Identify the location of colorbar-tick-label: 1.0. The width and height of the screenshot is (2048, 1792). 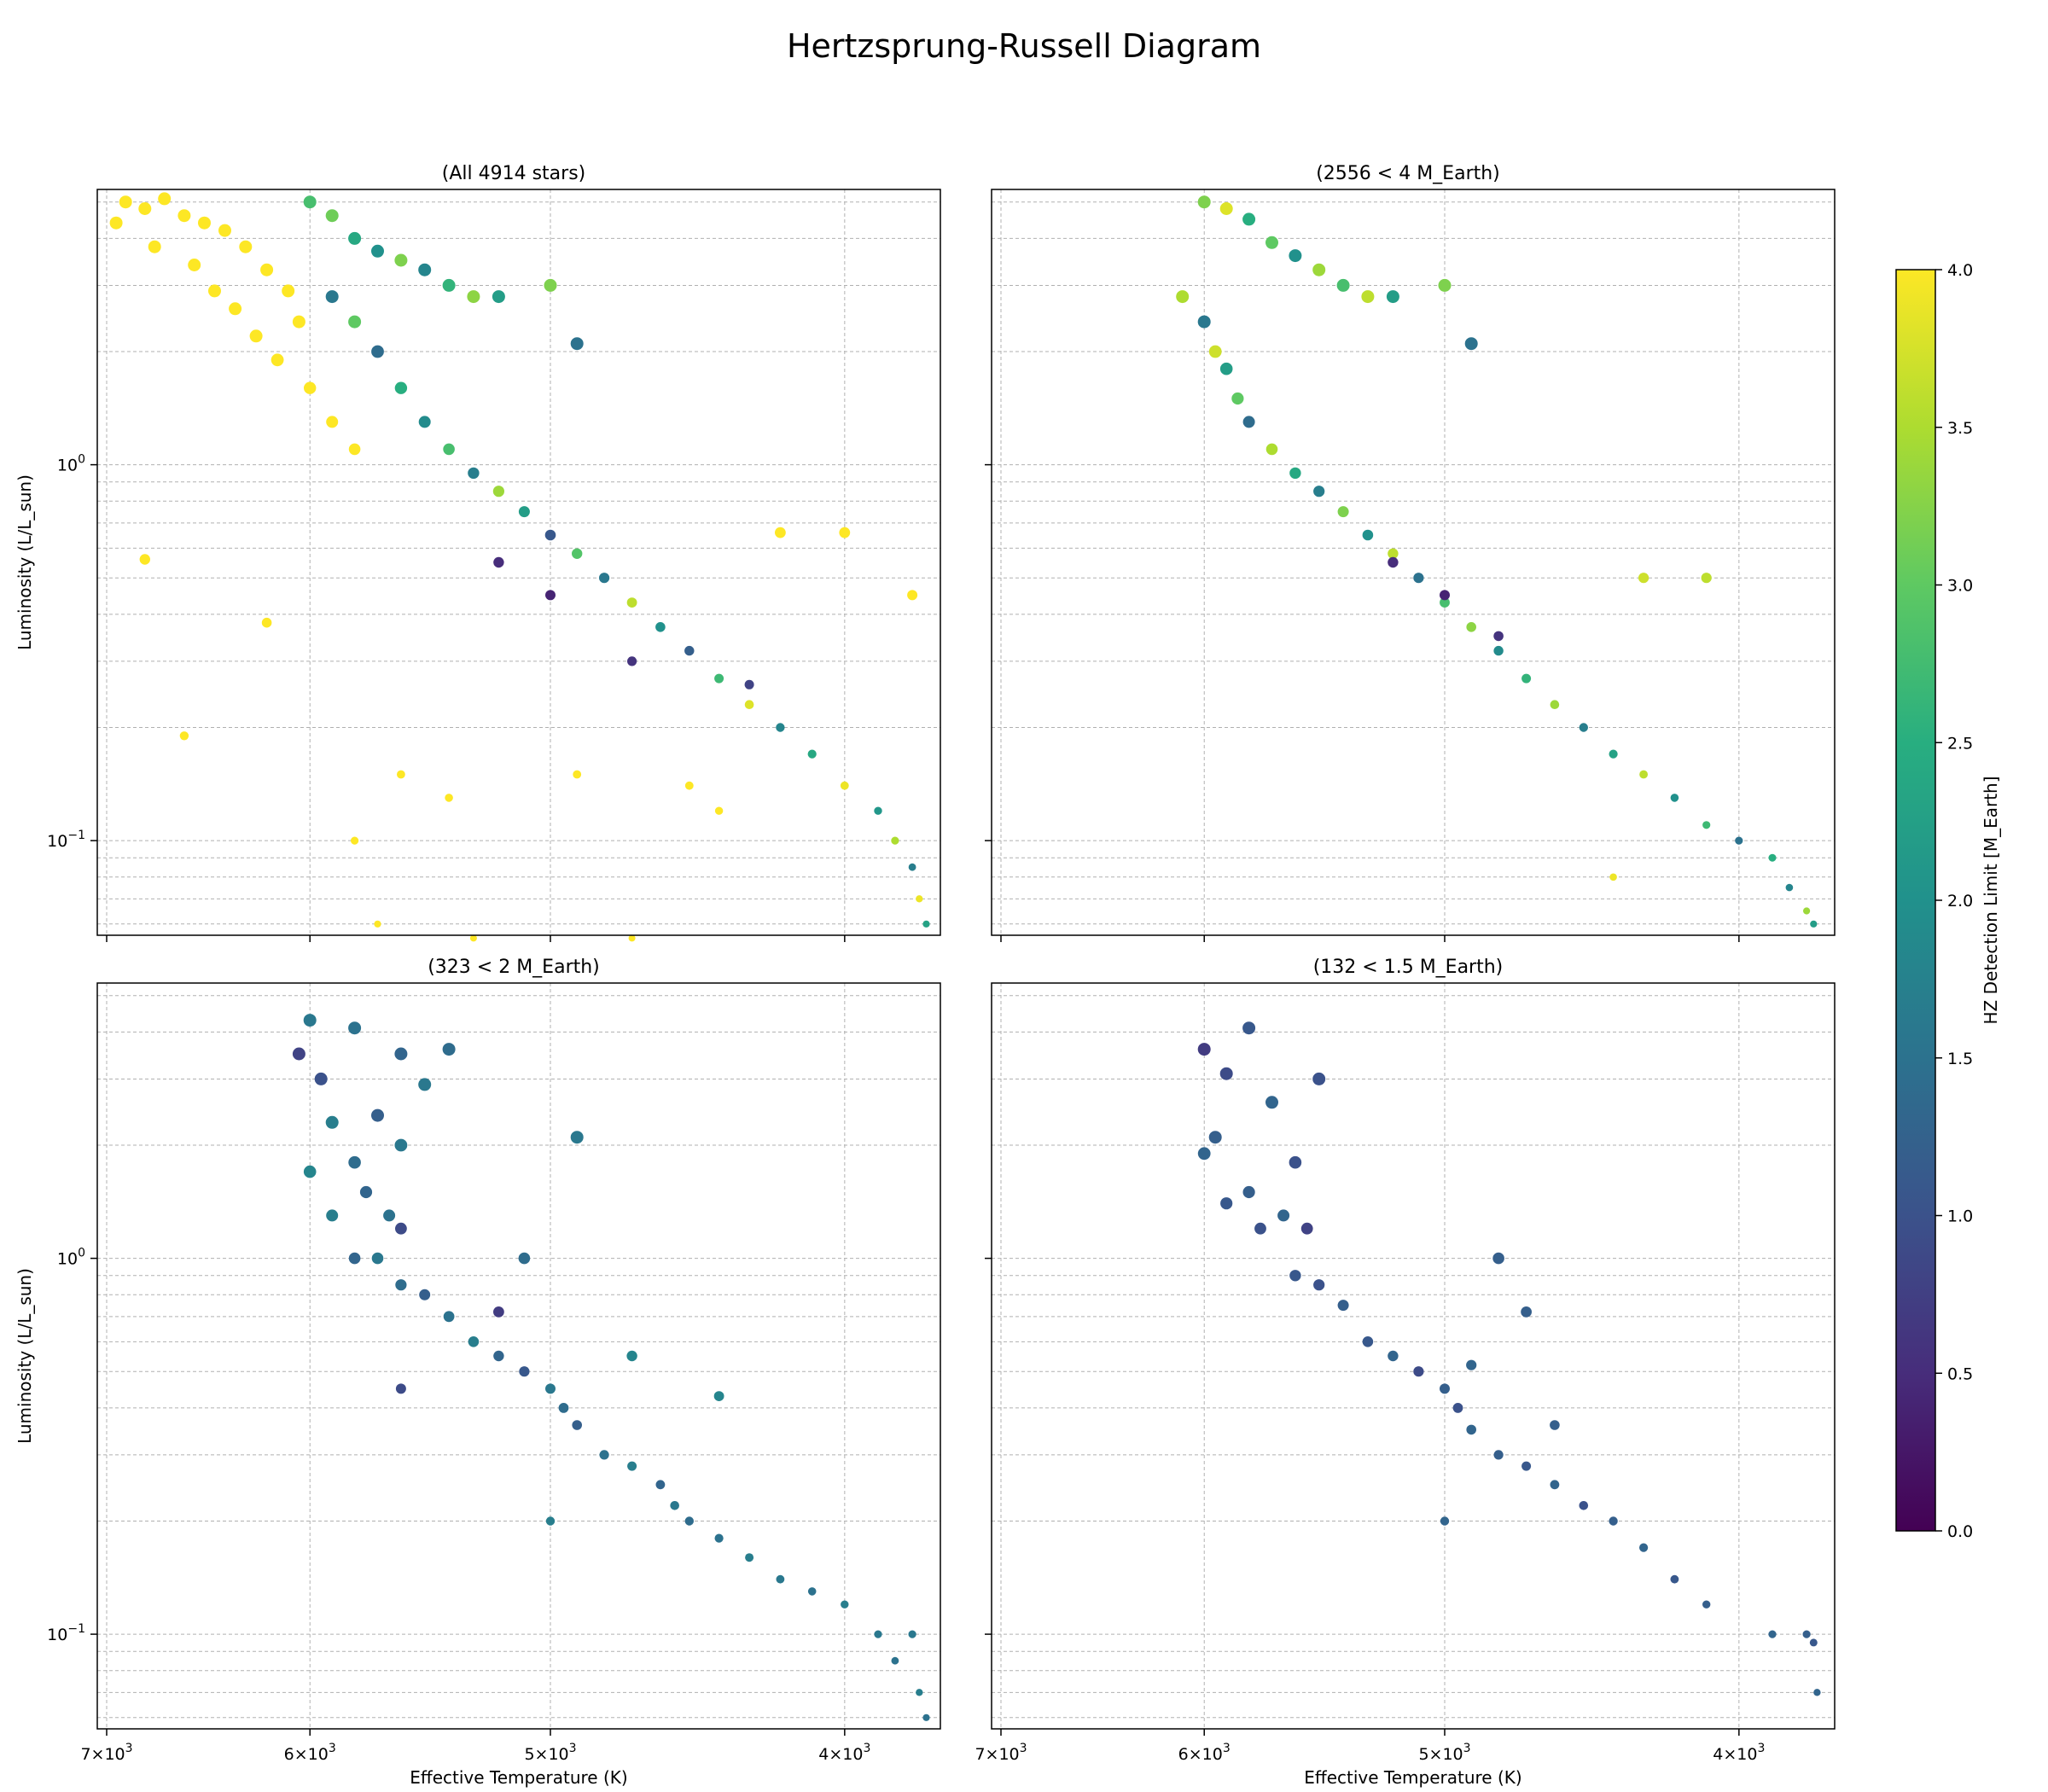
(1960, 1216).